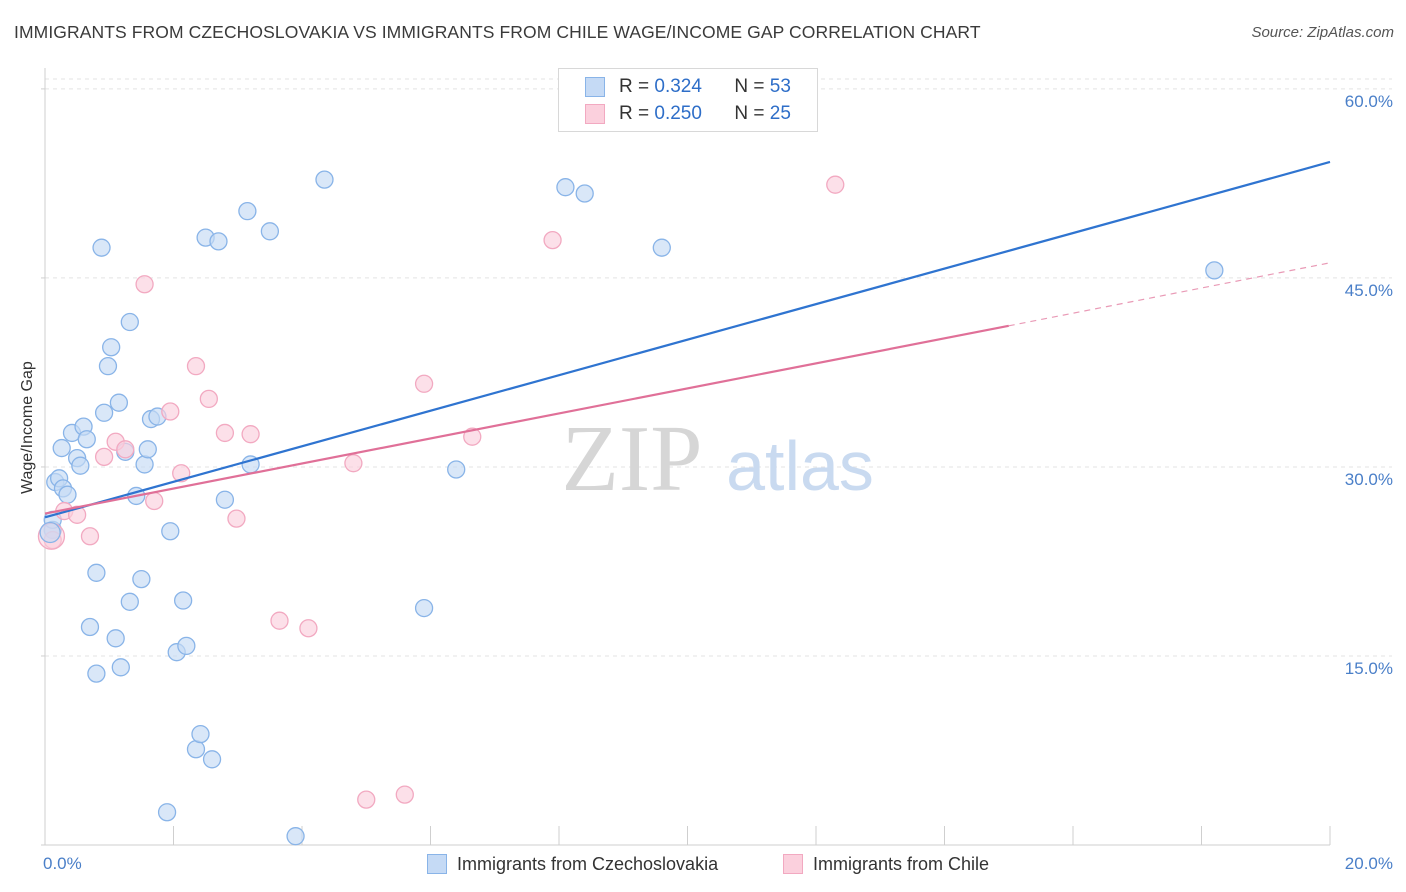 The width and height of the screenshot is (1406, 892). Describe the element at coordinates (1369, 863) in the screenshot. I see `x-tick-label: 20.0%` at that location.